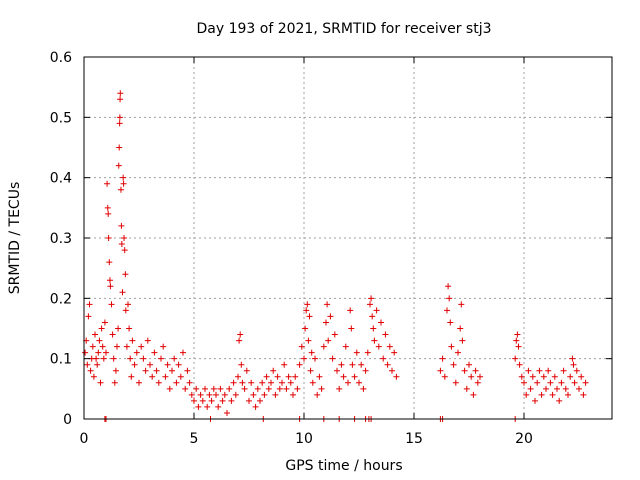 The height and width of the screenshot is (480, 640). What do you see at coordinates (61, 118) in the screenshot?
I see `y-tick-label: 0.5` at bounding box center [61, 118].